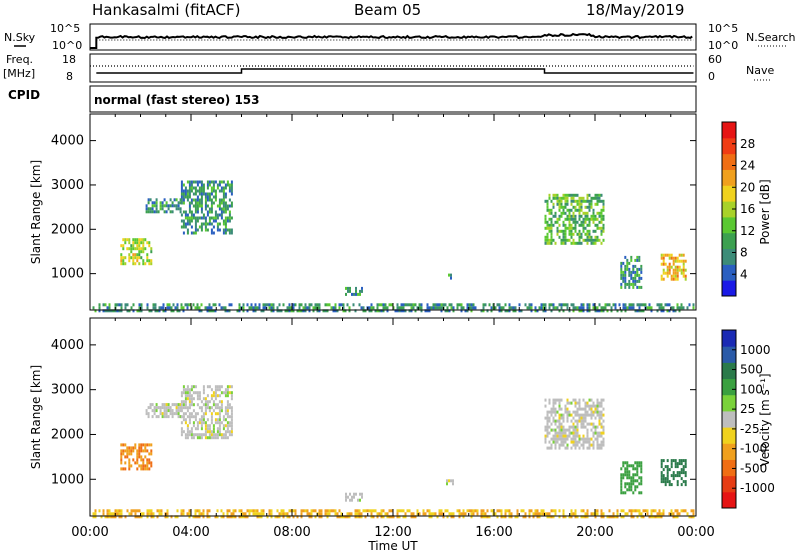  Describe the element at coordinates (751, 389) in the screenshot. I see `velocity-colorbar-tick-label: 100` at that location.